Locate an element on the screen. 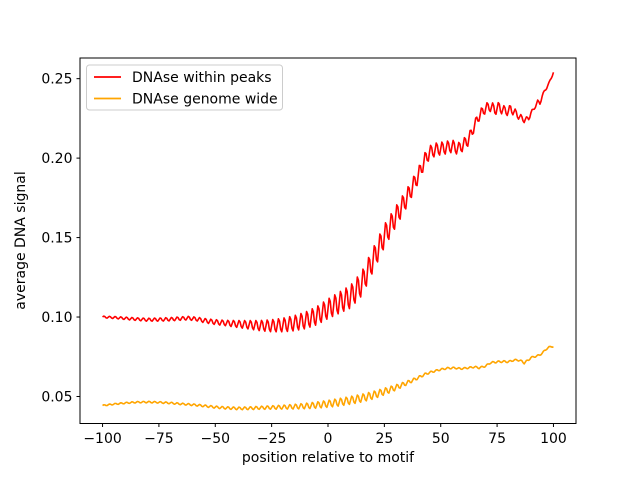  y-axis-label: average DNA signal is located at coordinates (21, 240).